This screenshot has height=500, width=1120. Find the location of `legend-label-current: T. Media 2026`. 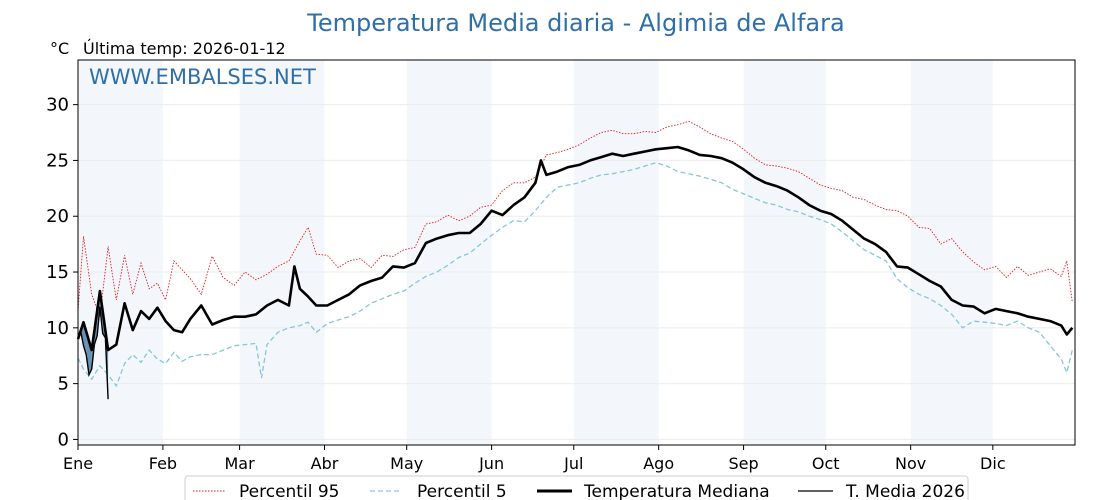

legend-label-current: T. Media 2026 is located at coordinates (905, 491).